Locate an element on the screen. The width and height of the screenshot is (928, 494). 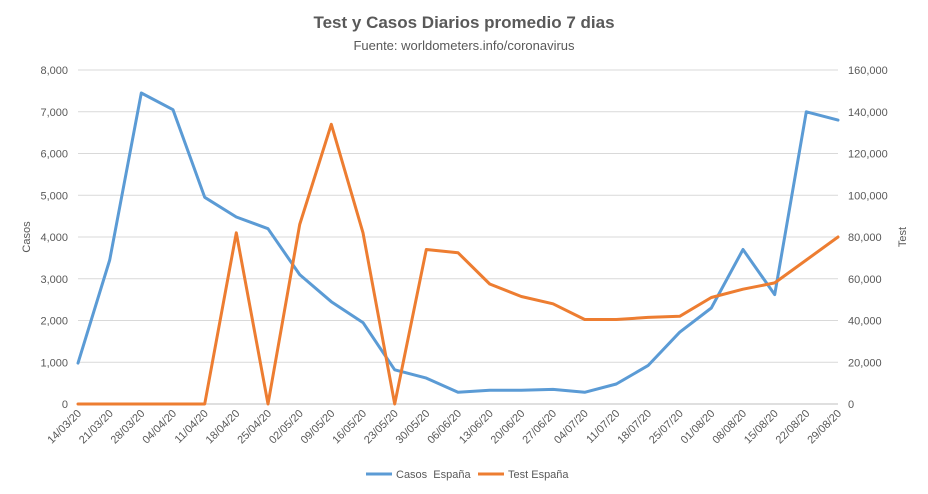
left-tick-label: 3,000 is located at coordinates (54, 280).